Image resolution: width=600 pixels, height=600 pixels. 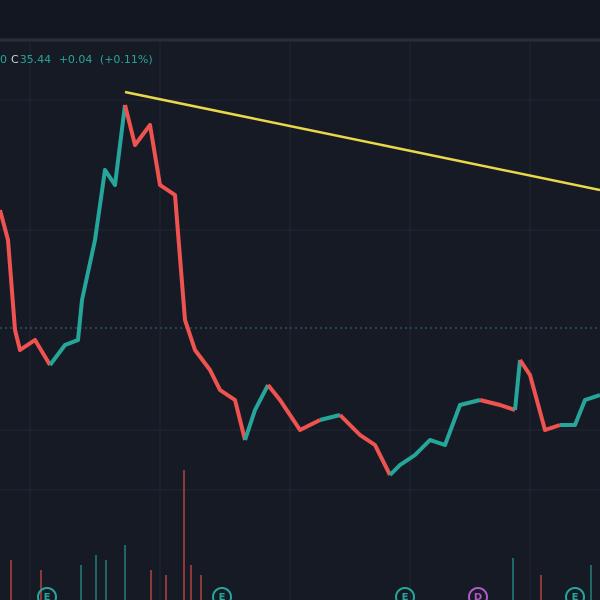 What do you see at coordinates (126, 59) in the screenshot?
I see `change-percent: (+0.11%)` at bounding box center [126, 59].